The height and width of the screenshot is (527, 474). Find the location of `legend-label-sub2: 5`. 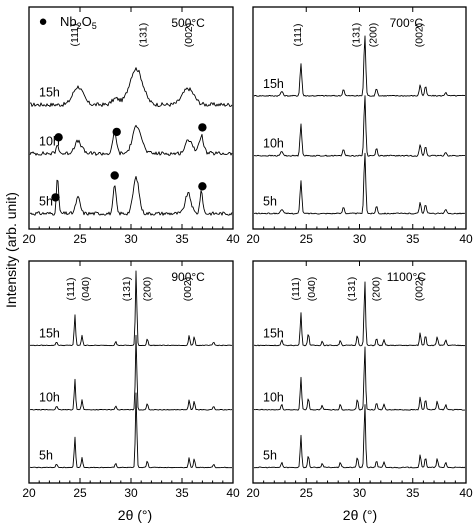

legend-label-sub2: 5 is located at coordinates (94, 26).